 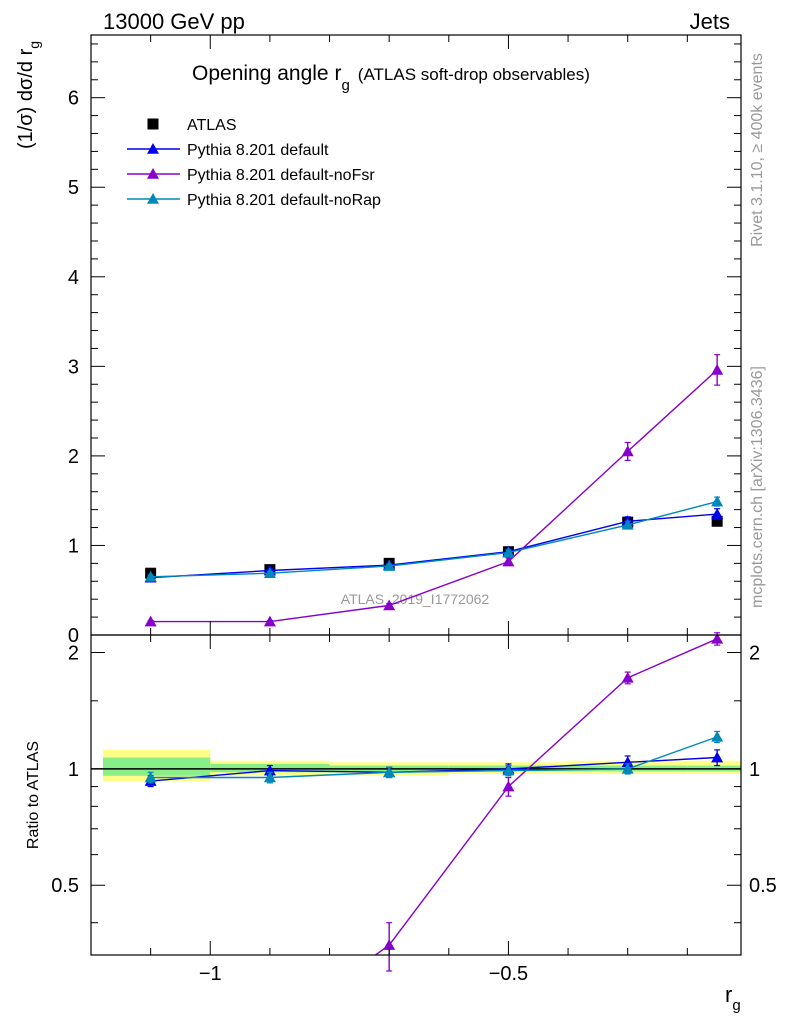 What do you see at coordinates (73, 654) in the screenshot?
I see `ratio-y-tick-label: 2` at bounding box center [73, 654].